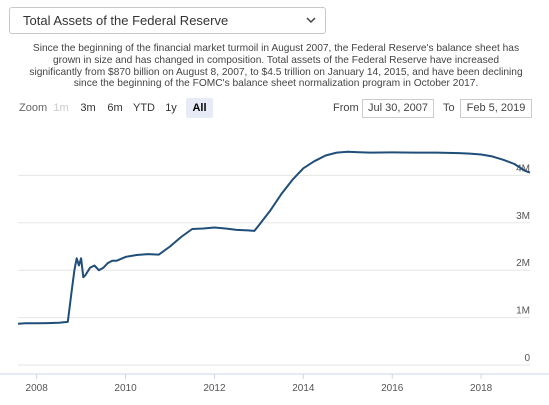 The width and height of the screenshot is (549, 405). Describe the element at coordinates (481, 388) in the screenshot. I see `x-tick-label: 2018` at that location.